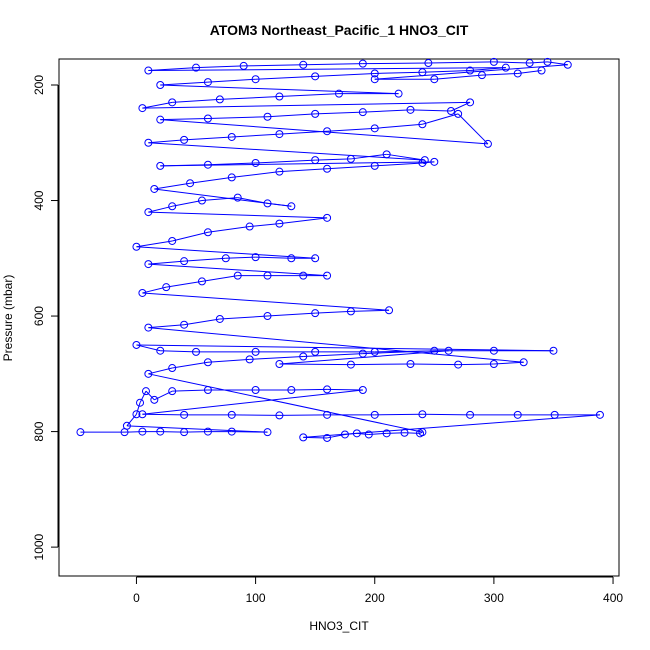 Image resolution: width=650 pixels, height=650 pixels. I want to click on y-tick-label: 200, so click(39, 85).